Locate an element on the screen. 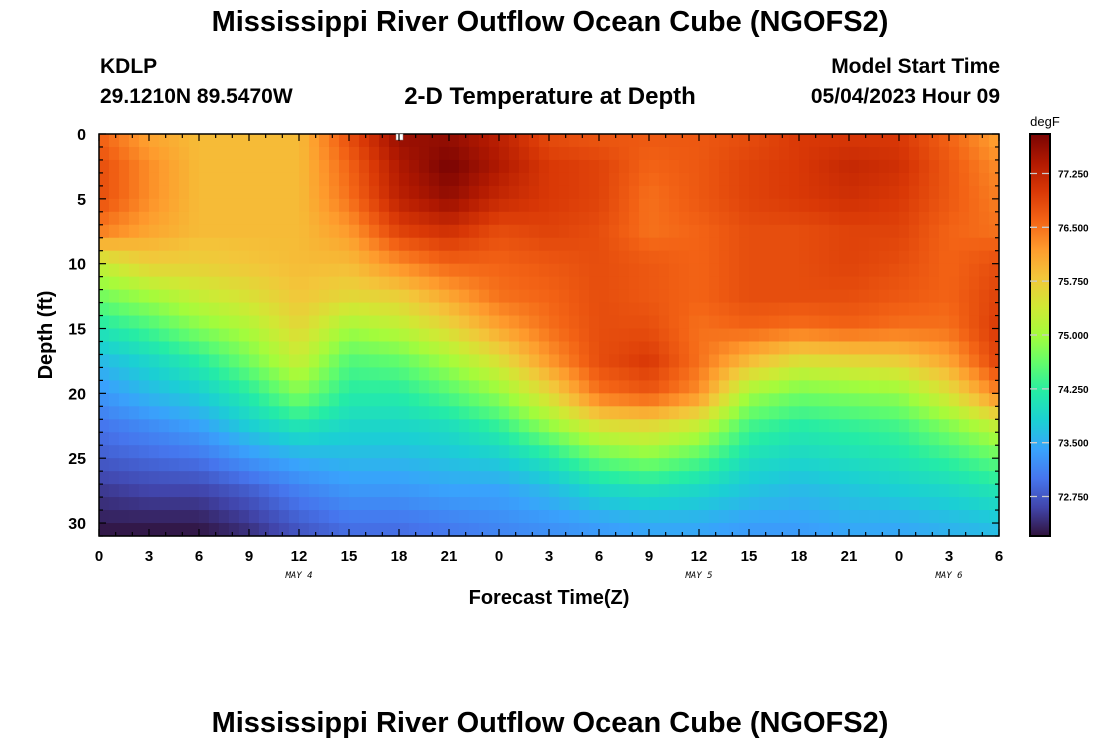  colorbar-tick-label: 77.250 is located at coordinates (1073, 174).